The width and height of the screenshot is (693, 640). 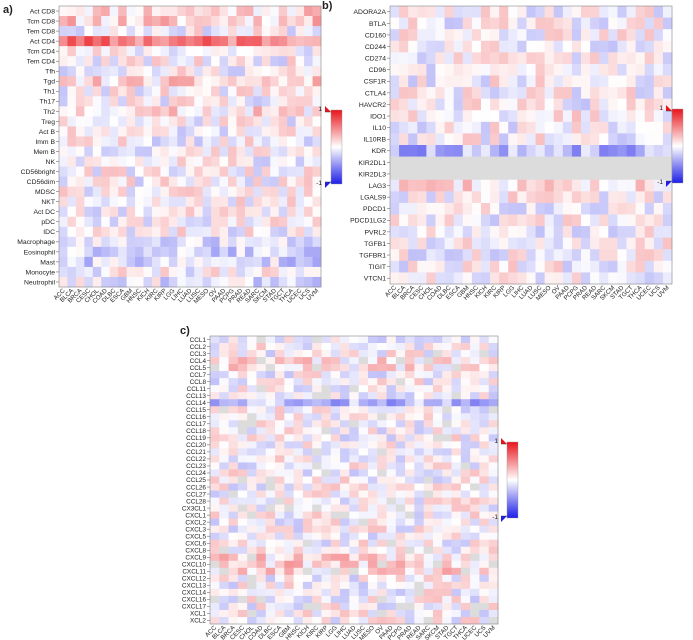 I want to click on row-label: Treg, so click(x=48, y=122).